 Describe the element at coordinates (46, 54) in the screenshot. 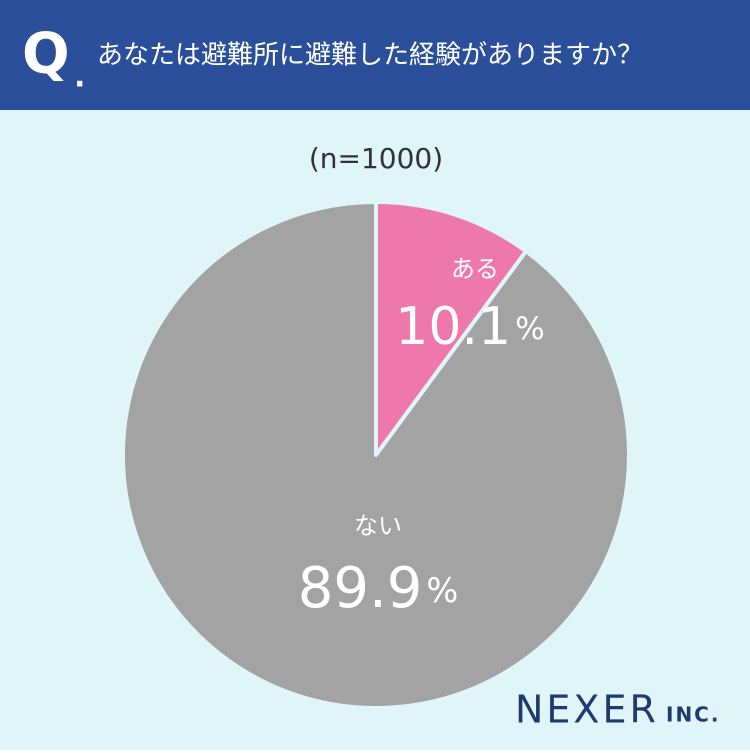

I see `q-mark: Q` at that location.